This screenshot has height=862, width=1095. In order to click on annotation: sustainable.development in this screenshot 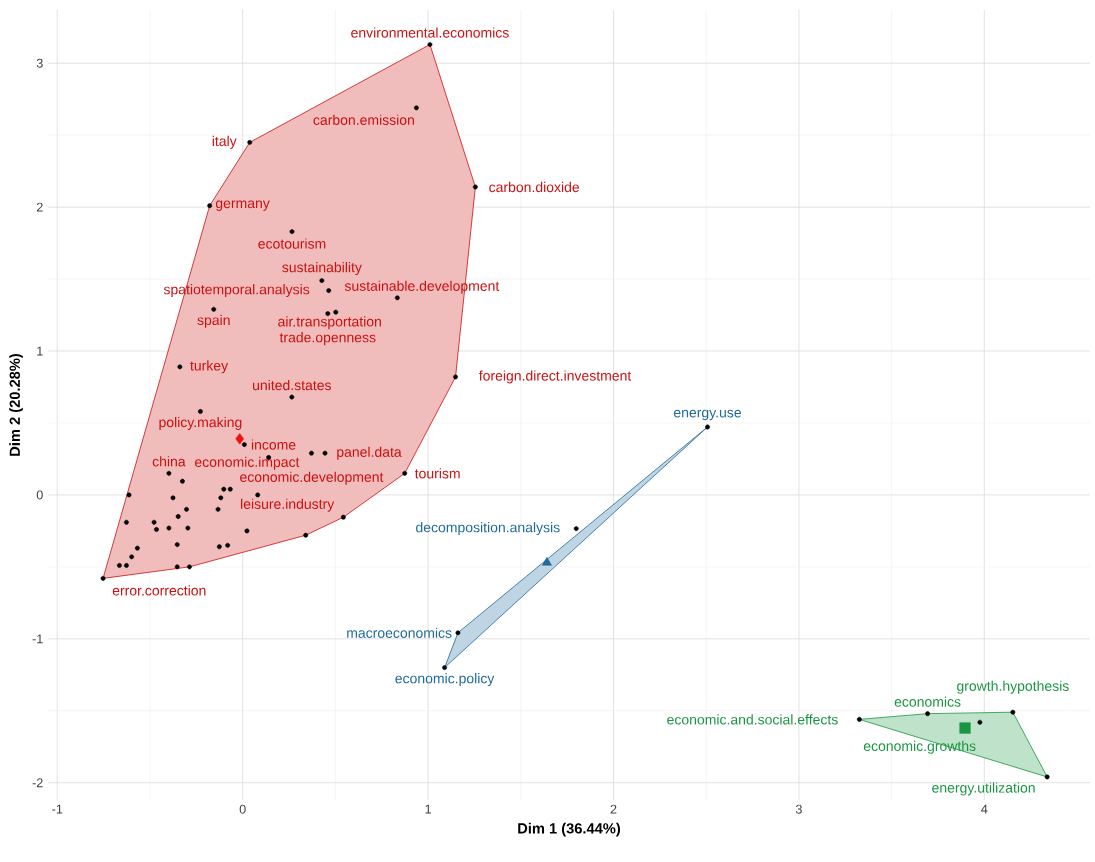, I will do `click(422, 287)`.